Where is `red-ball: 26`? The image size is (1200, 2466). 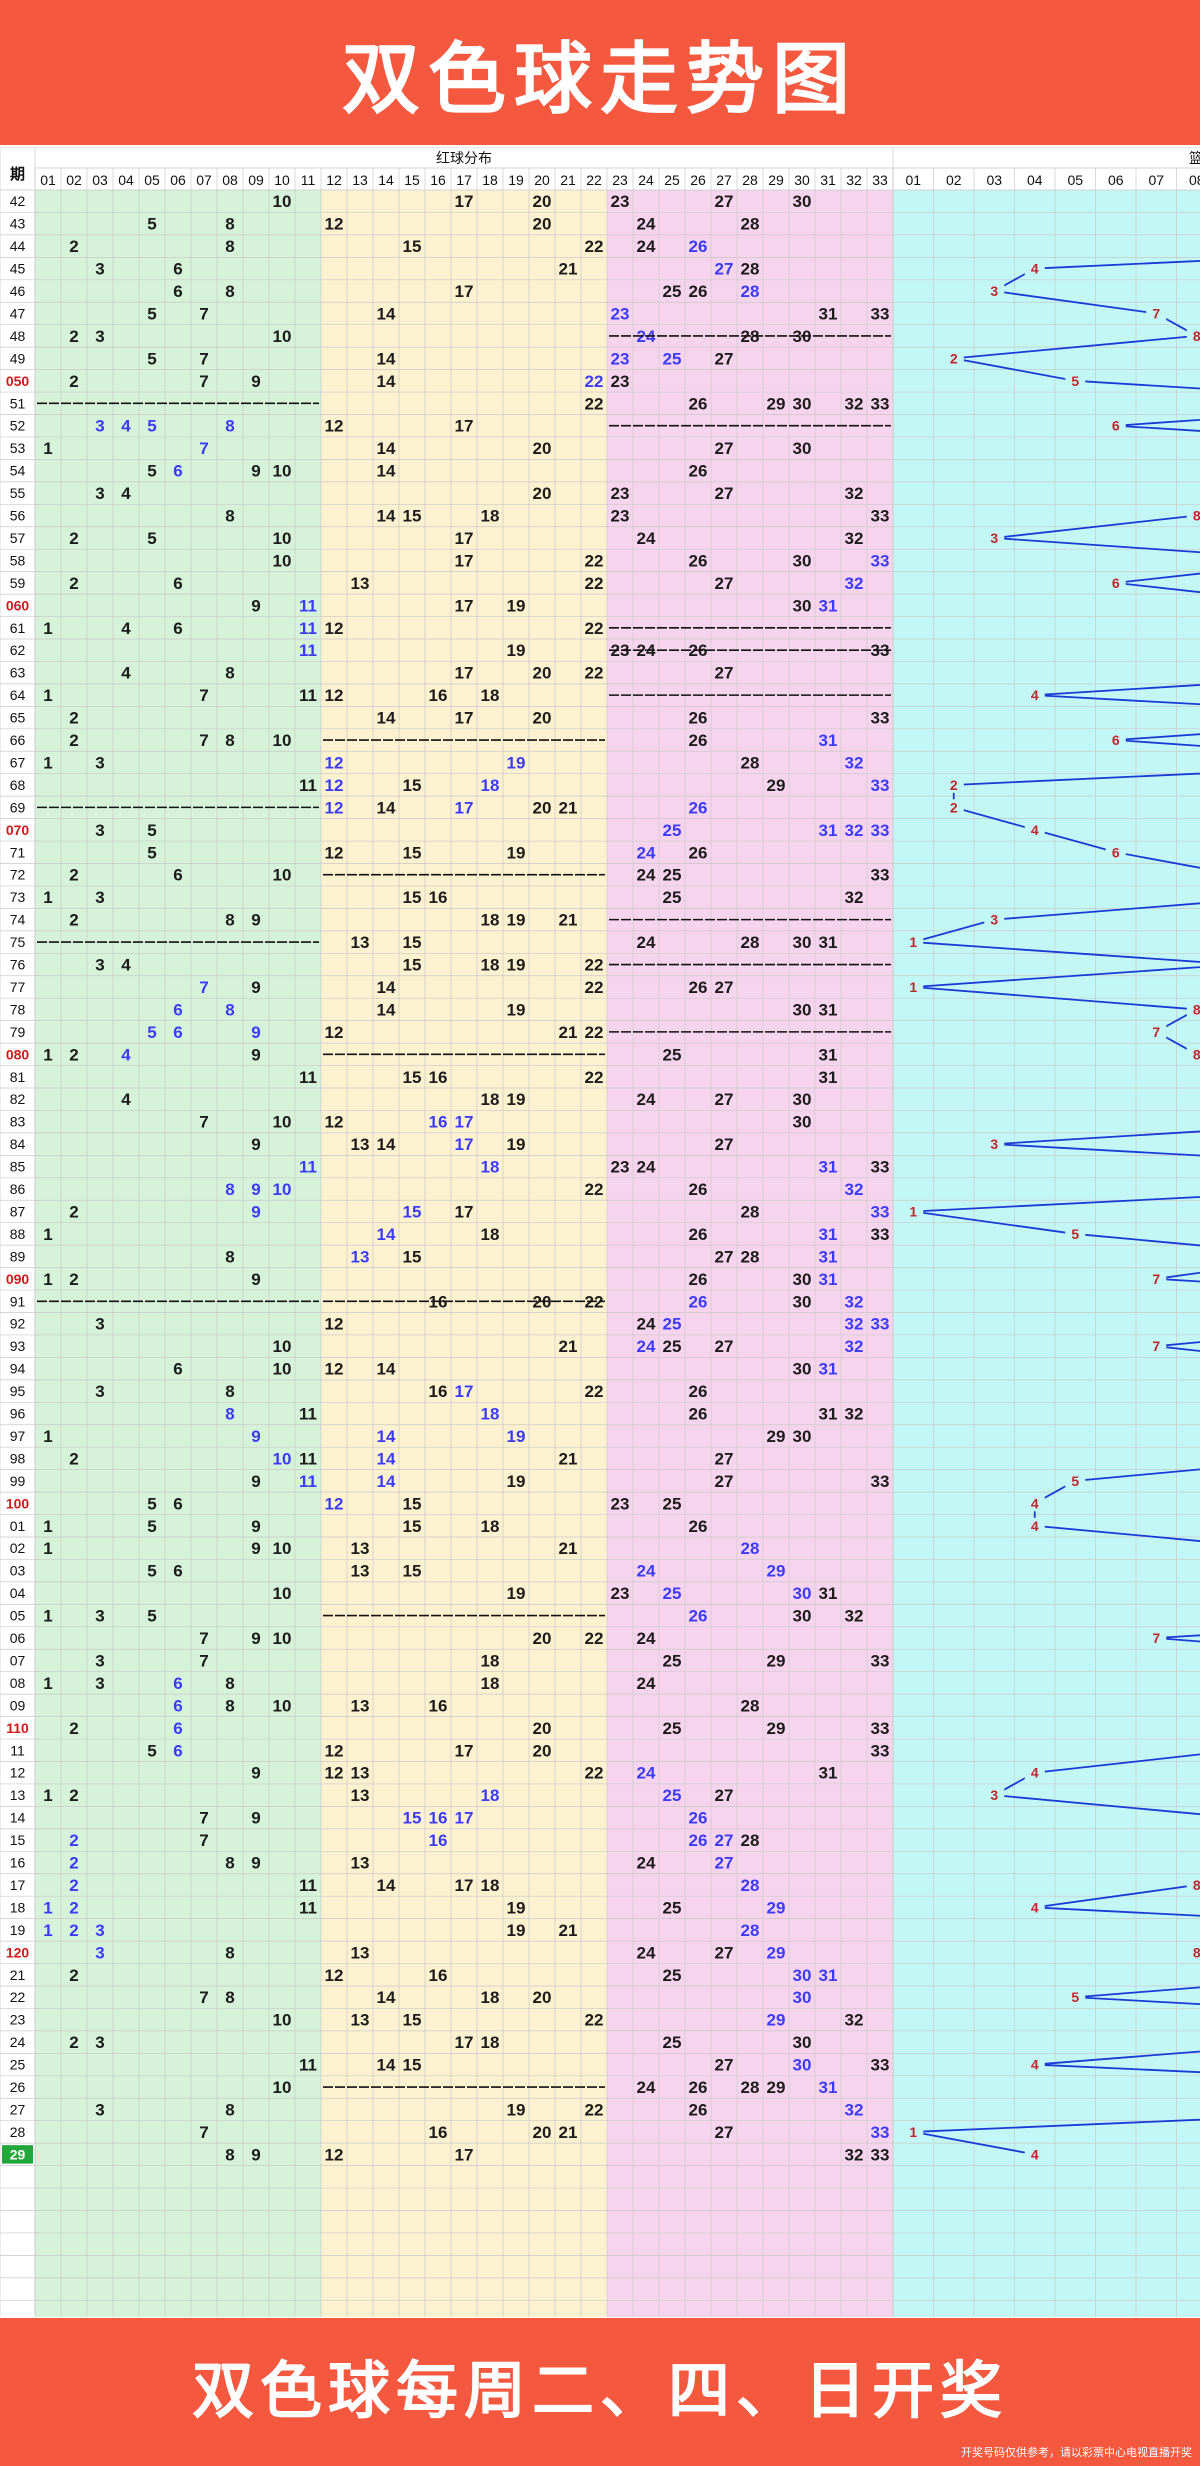
red-ball: 26 is located at coordinates (698, 403).